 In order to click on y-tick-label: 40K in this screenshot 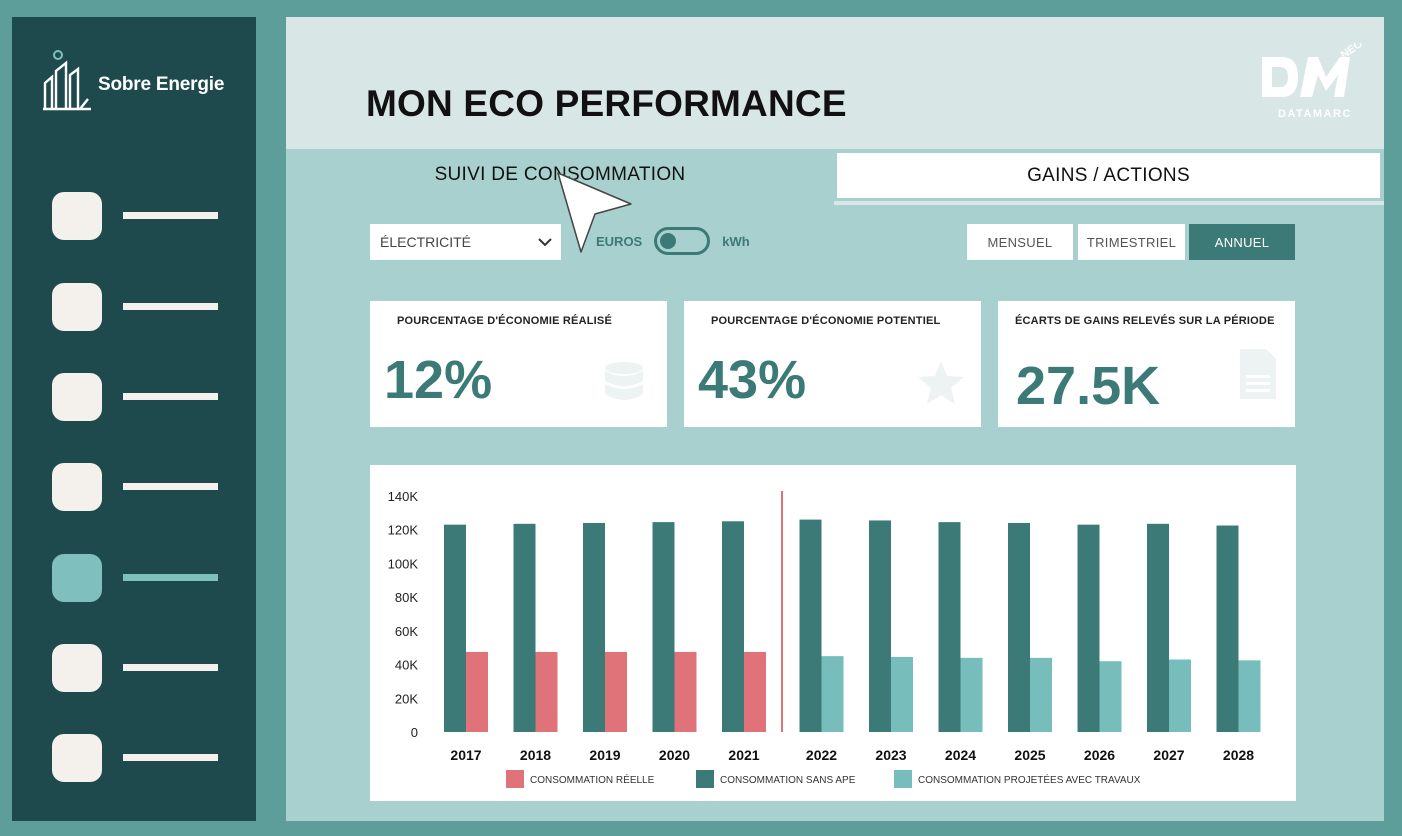, I will do `click(406, 665)`.